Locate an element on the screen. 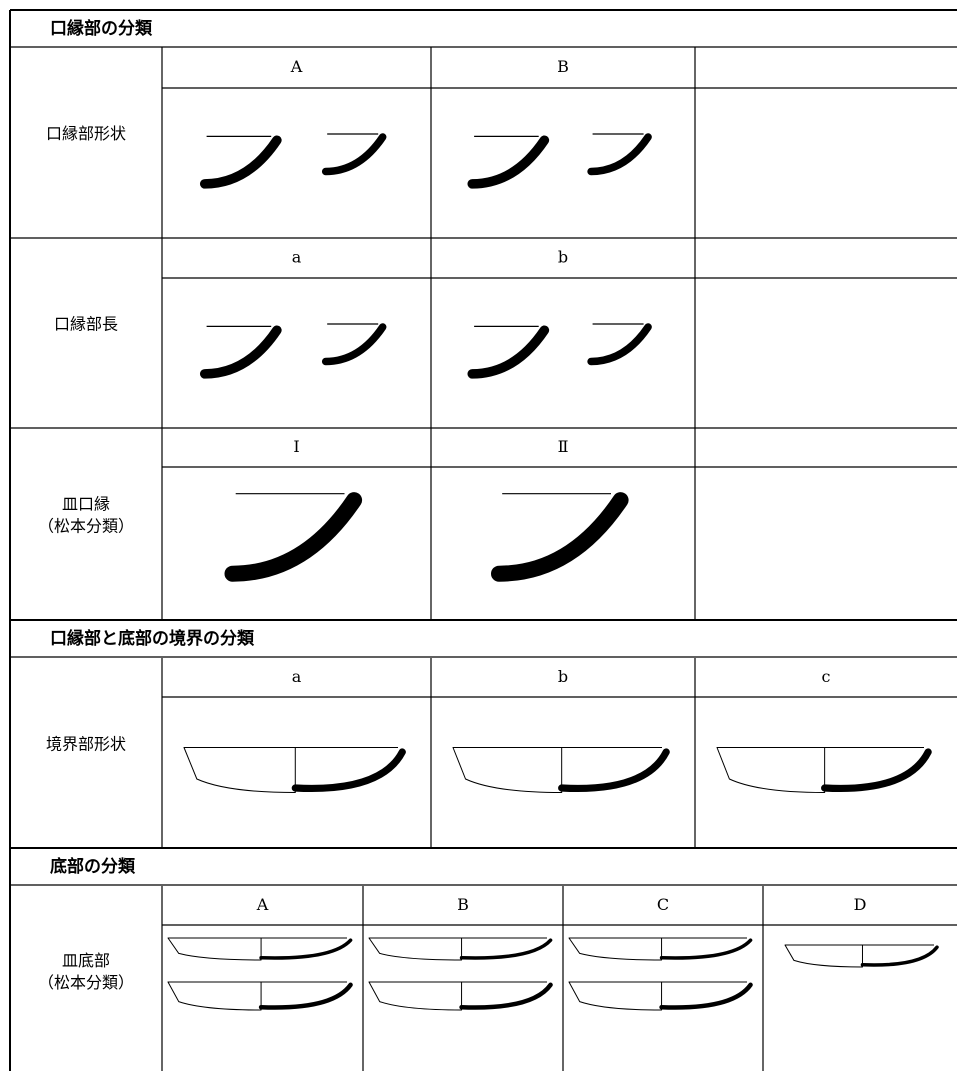  row-label: 口縁部形状 is located at coordinates (86, 133).